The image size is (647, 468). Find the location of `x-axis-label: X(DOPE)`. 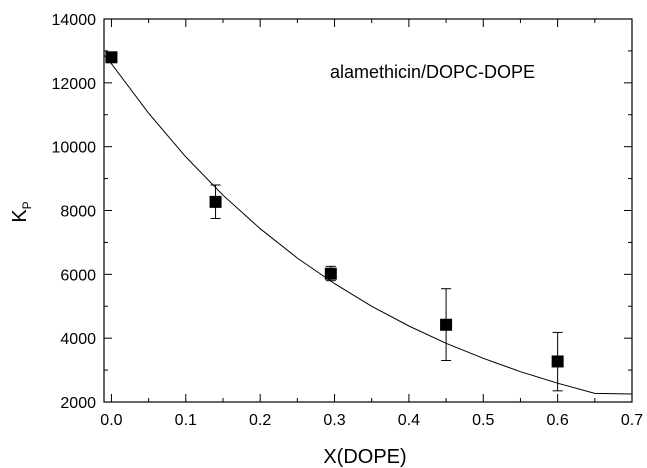

x-axis-label: X(DOPE) is located at coordinates (364, 457).